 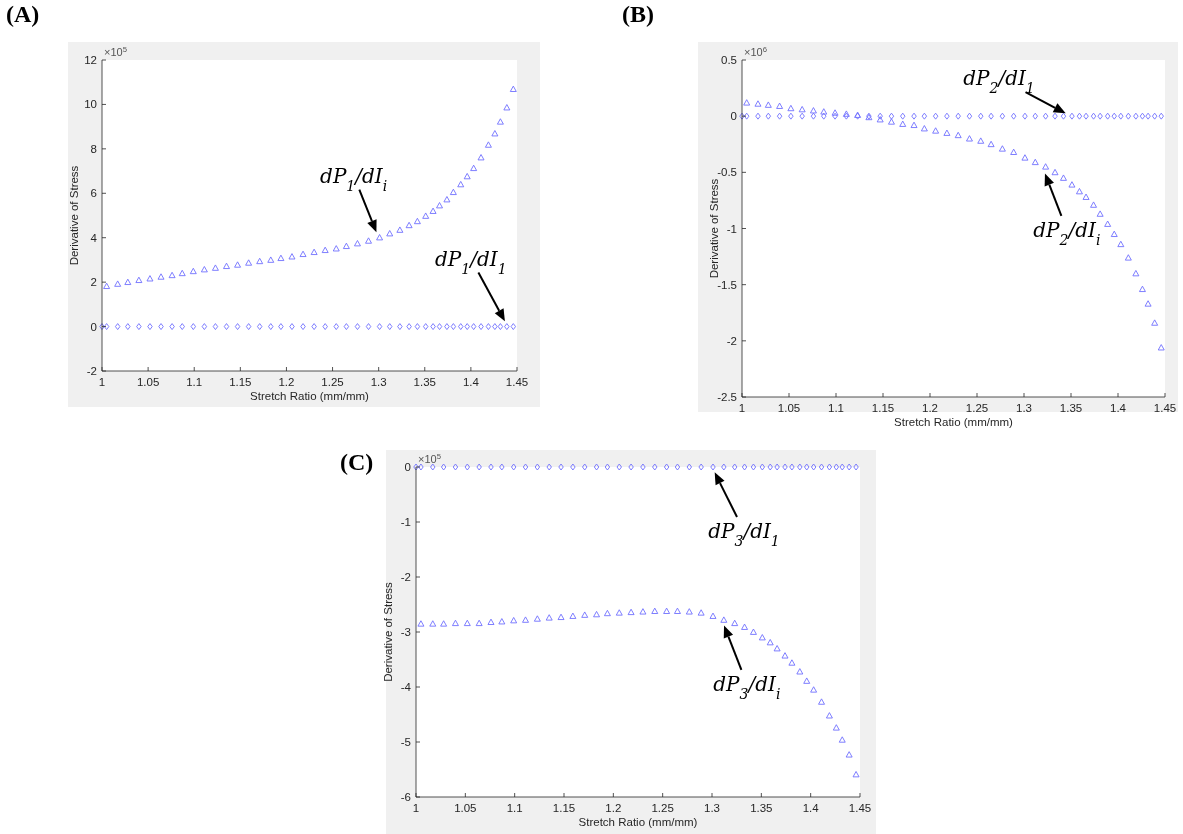 I want to click on x-tick-label: 1.1, so click(x=836, y=408).